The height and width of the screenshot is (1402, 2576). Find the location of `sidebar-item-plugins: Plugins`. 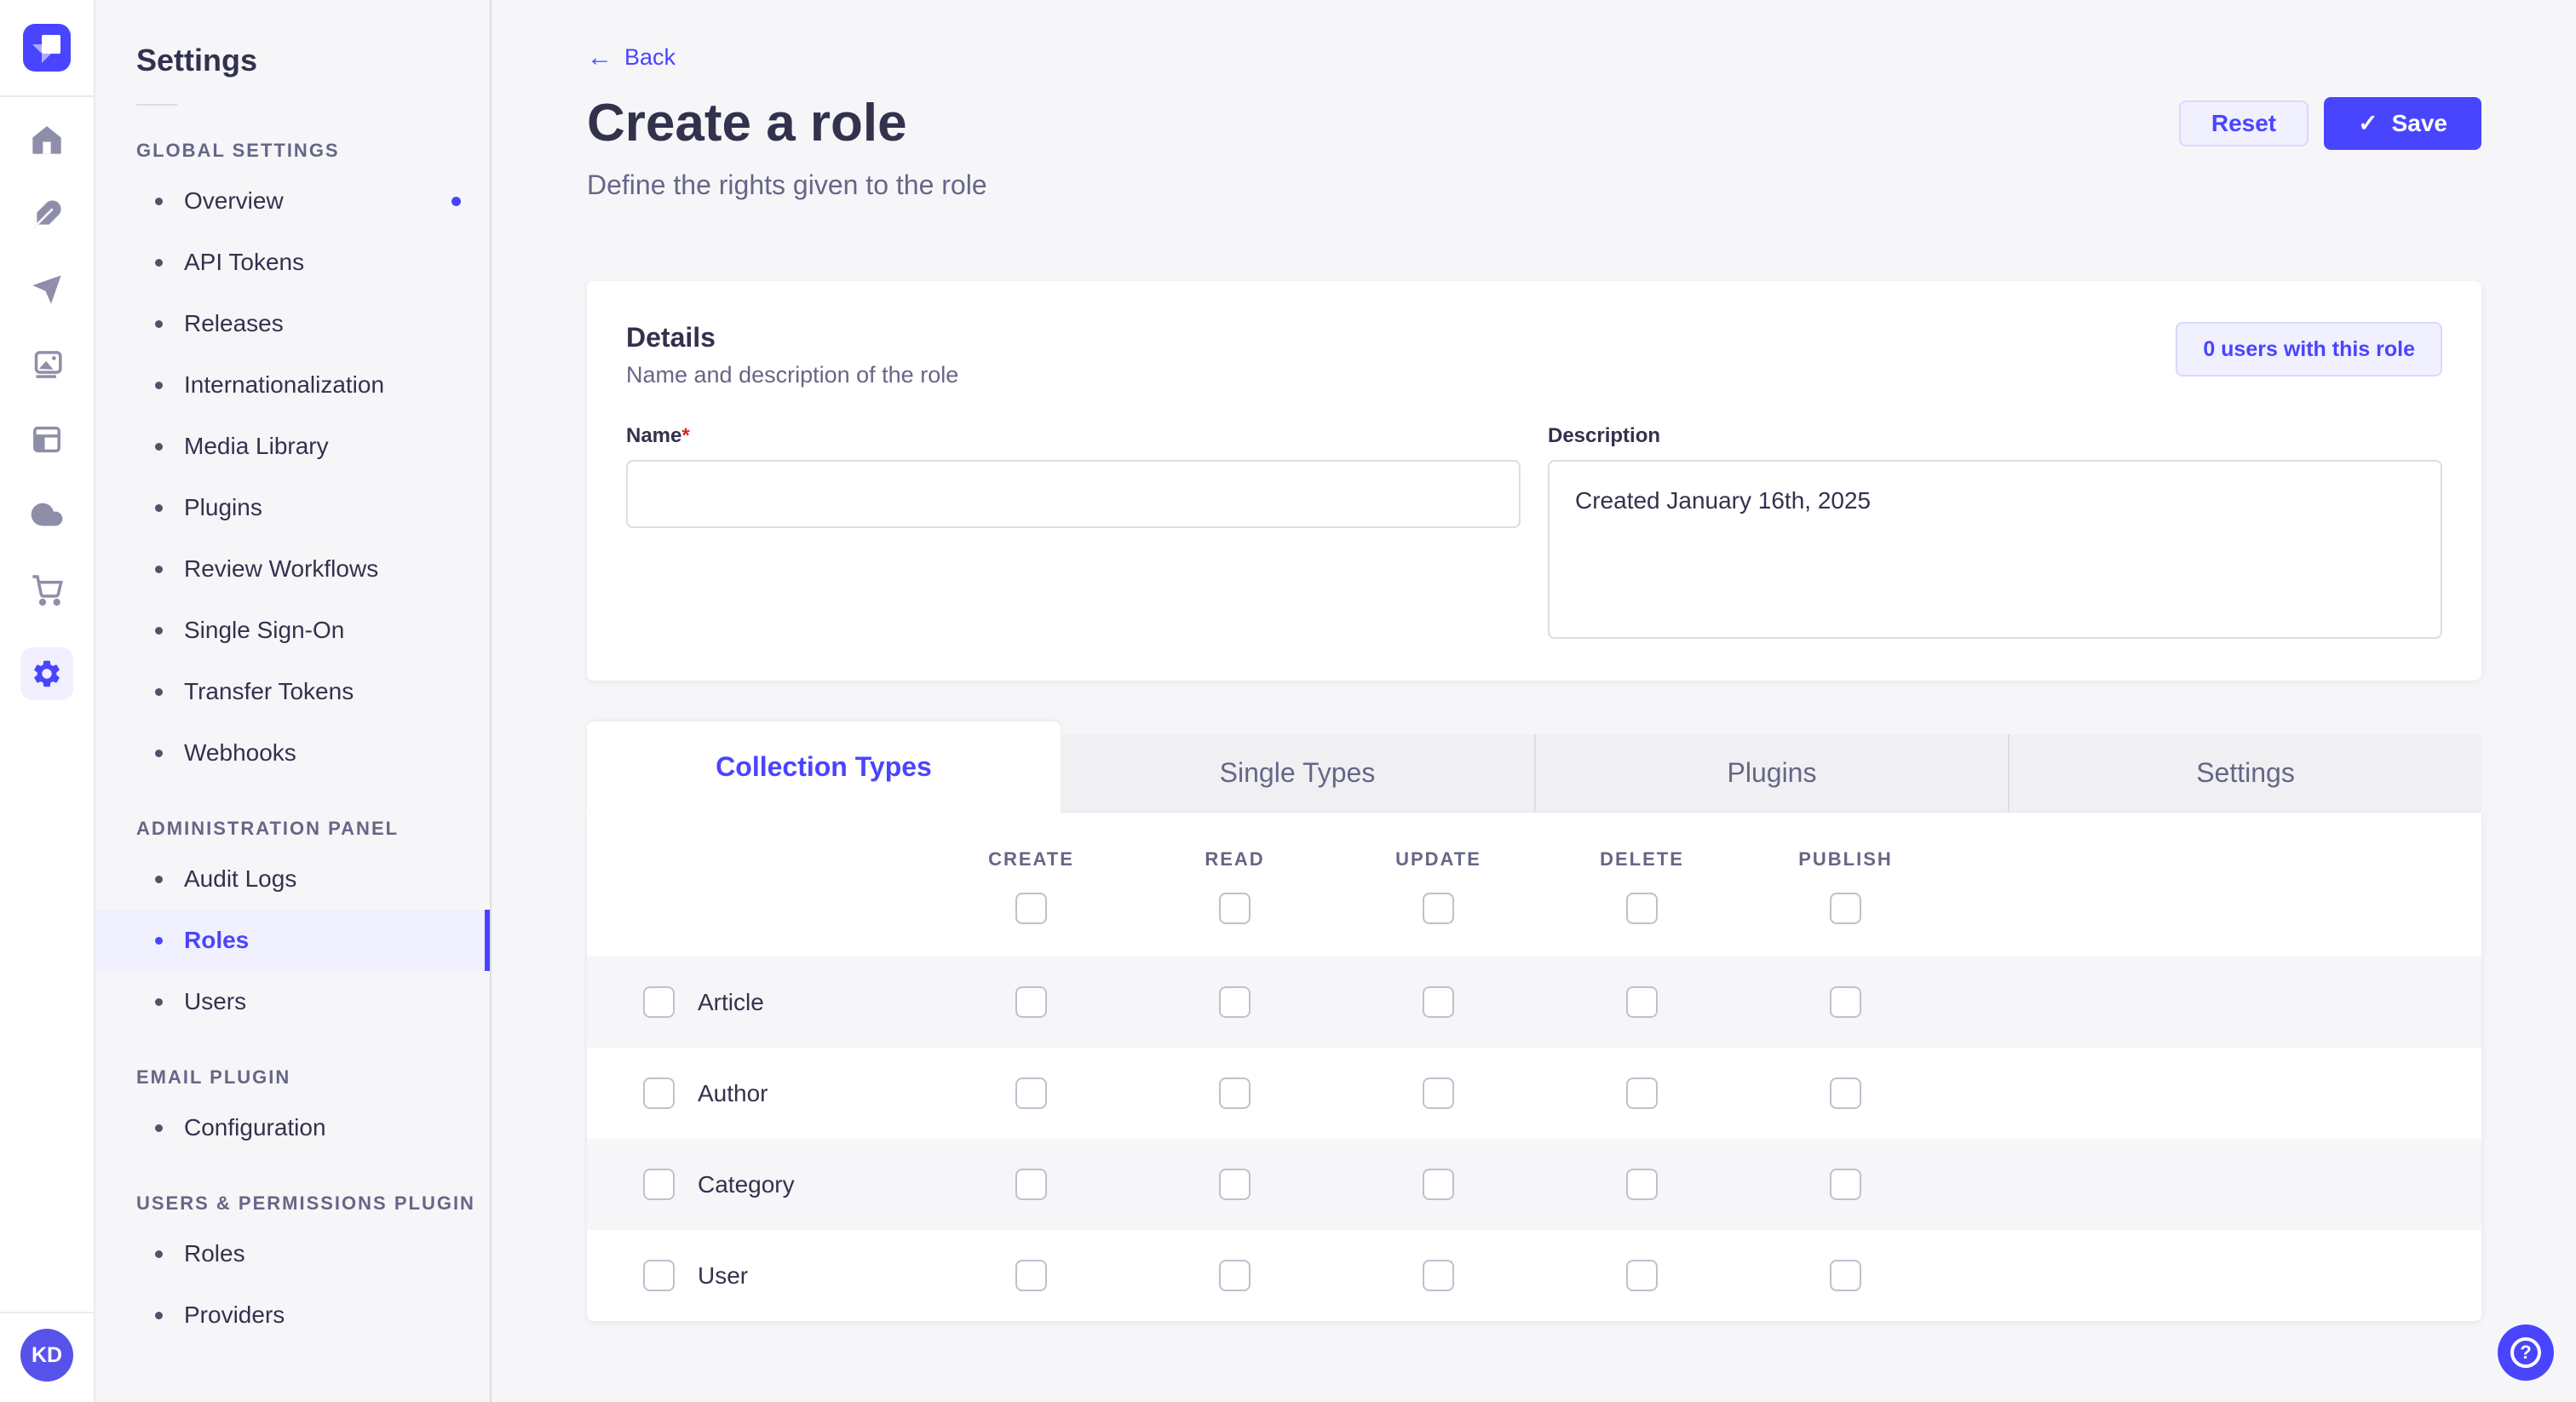

sidebar-item-plugins: Plugins is located at coordinates (292, 507).